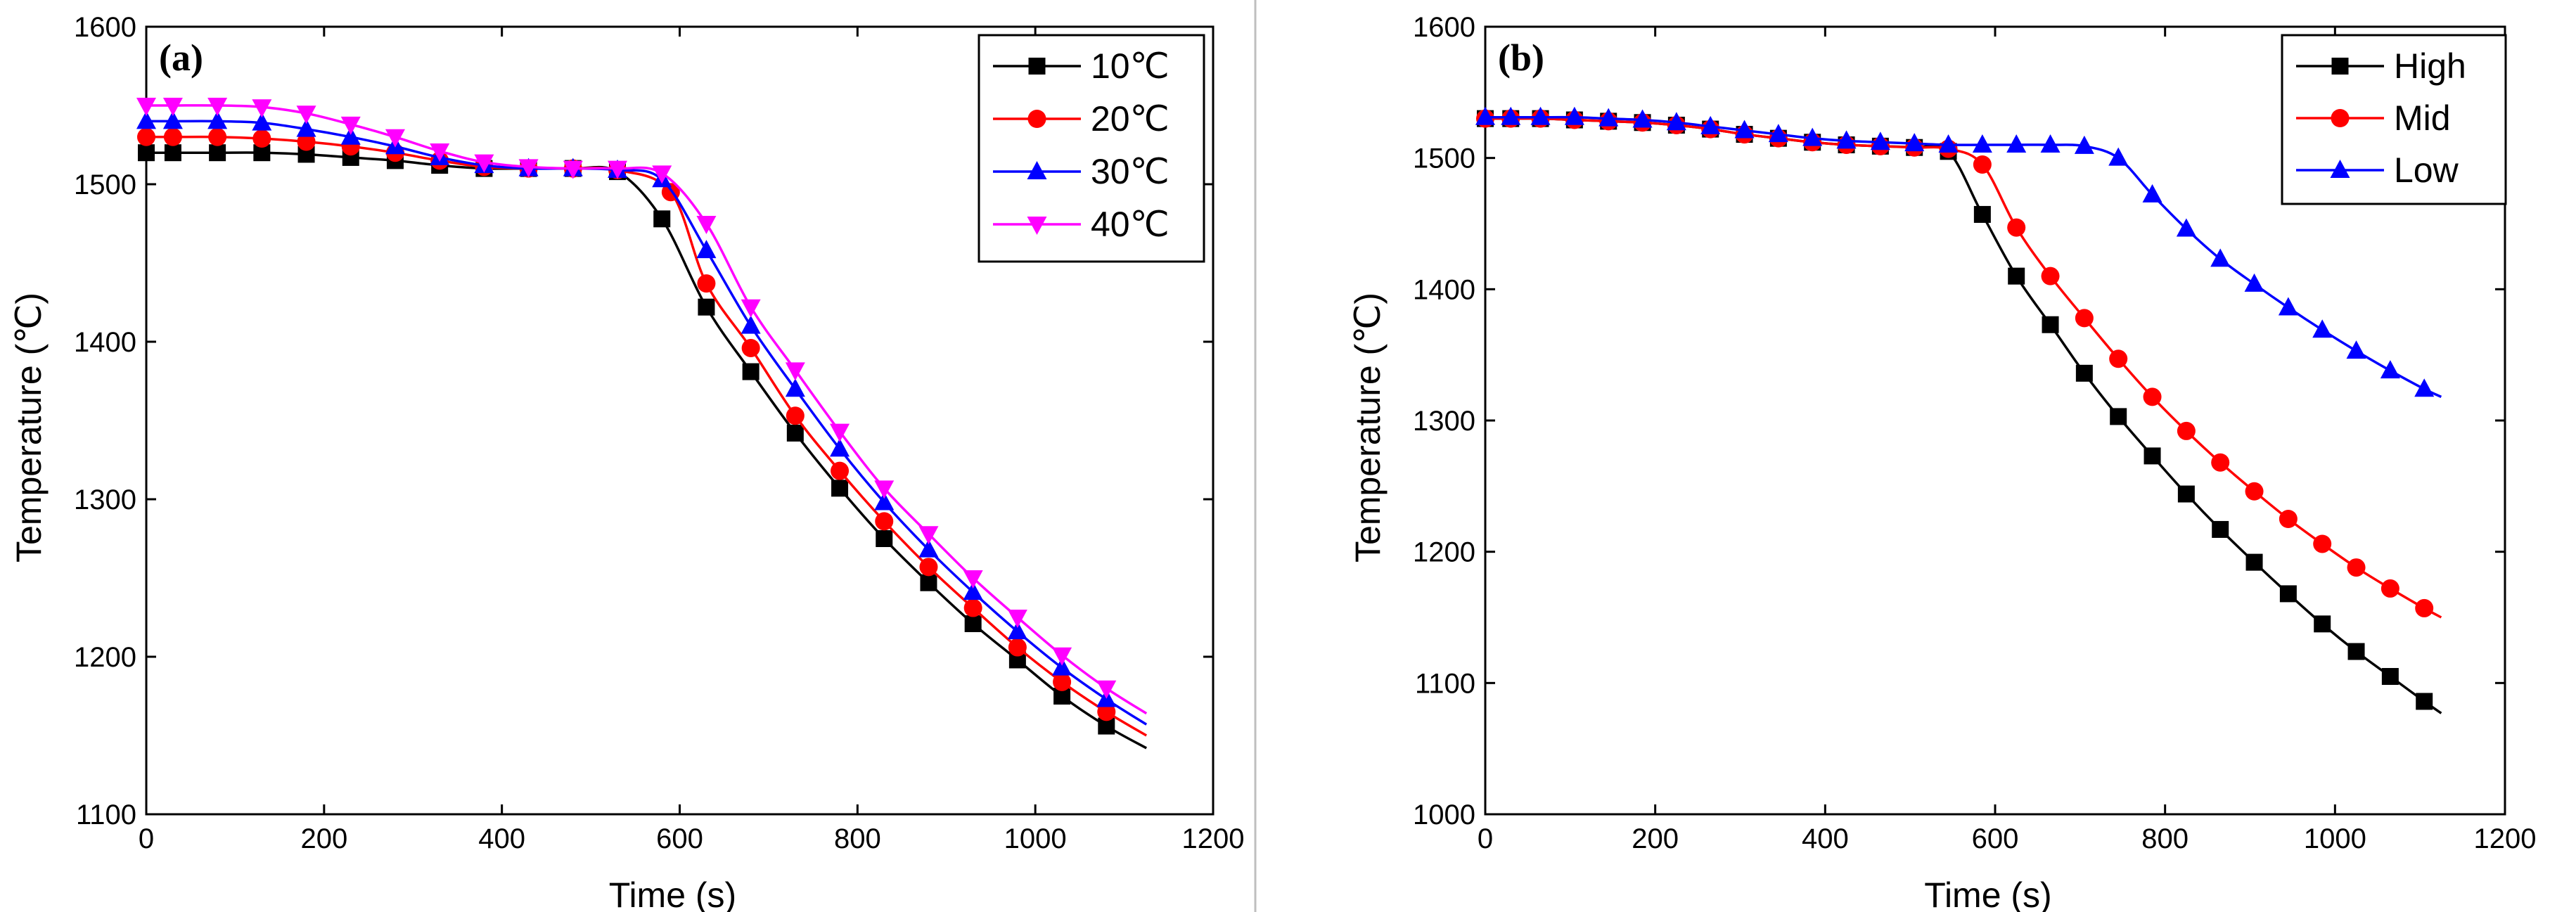 Image resolution: width=2576 pixels, height=912 pixels. What do you see at coordinates (2165, 838) in the screenshot?
I see `x-tick-label: 800` at bounding box center [2165, 838].